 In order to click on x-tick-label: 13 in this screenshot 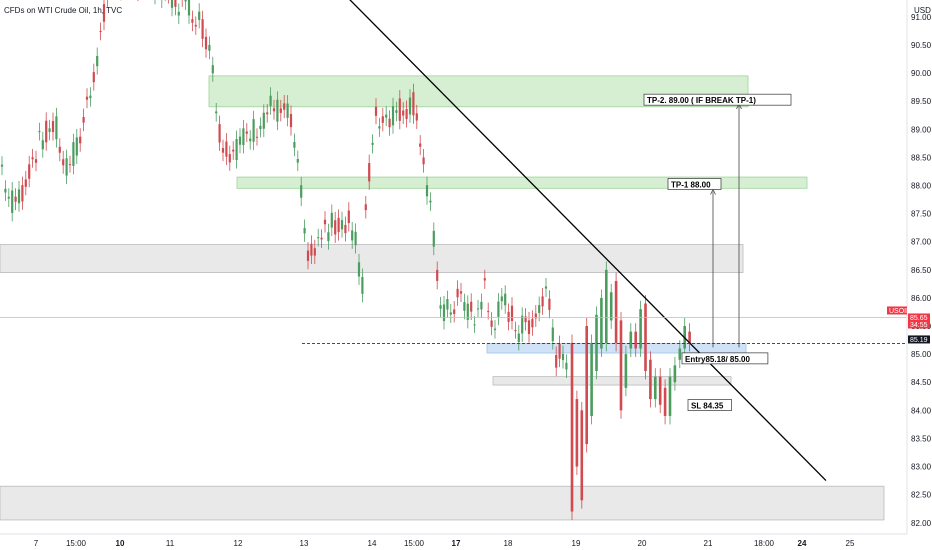, I will do `click(304, 543)`.